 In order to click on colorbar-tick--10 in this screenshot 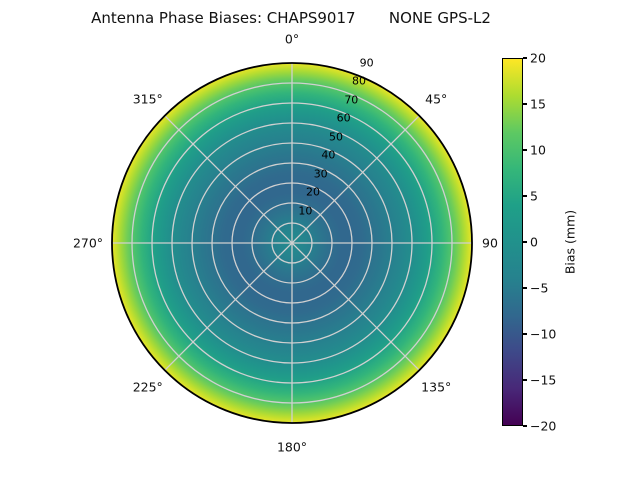, I will do `click(525, 334)`.